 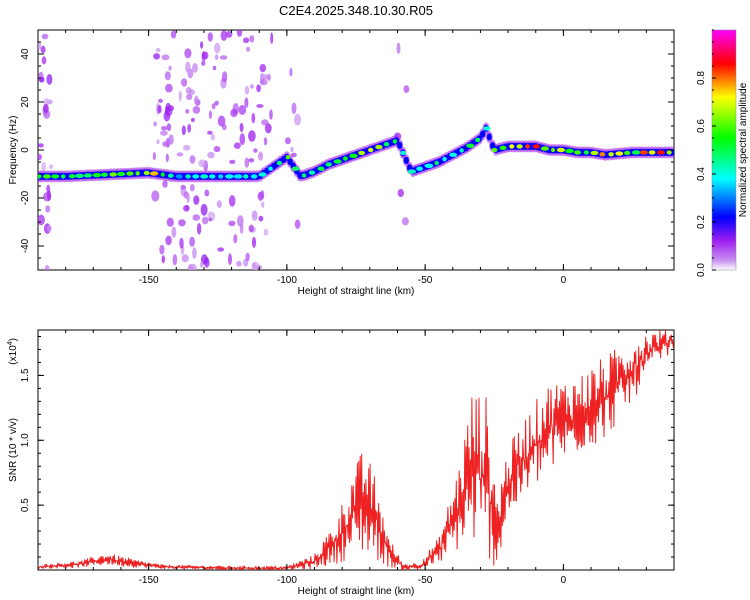 What do you see at coordinates (25, 440) in the screenshot?
I see `snr-y-tick-label: 1.0` at bounding box center [25, 440].